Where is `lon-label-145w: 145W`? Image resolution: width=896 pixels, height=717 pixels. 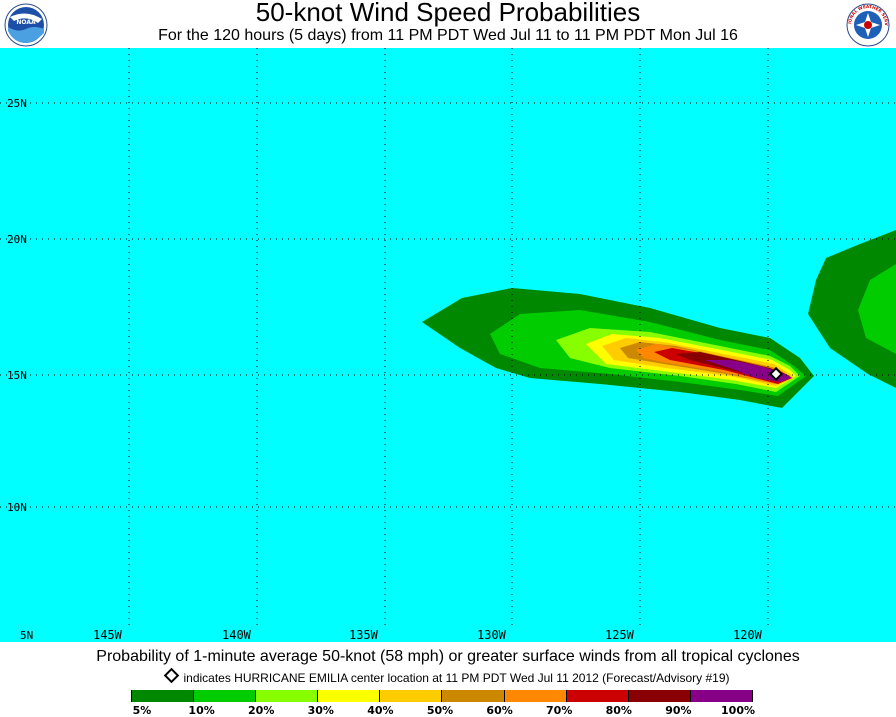
lon-label-145w: 145W is located at coordinates (108, 635).